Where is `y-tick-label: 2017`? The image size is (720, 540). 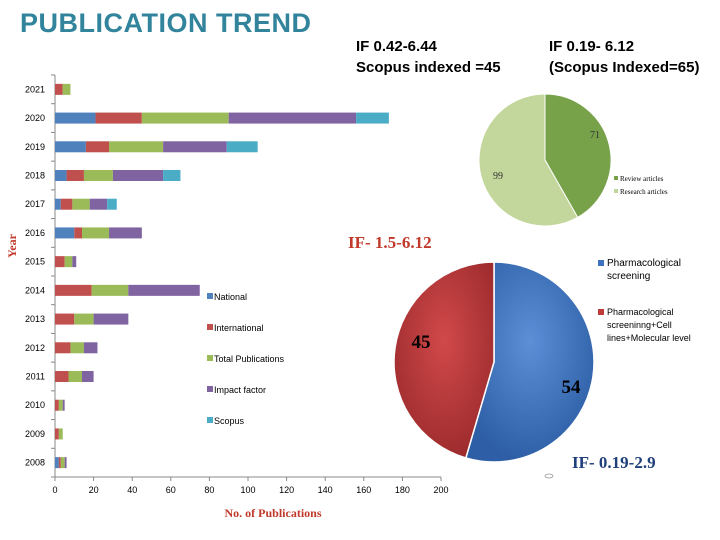
y-tick-label: 2017 is located at coordinates (35, 204).